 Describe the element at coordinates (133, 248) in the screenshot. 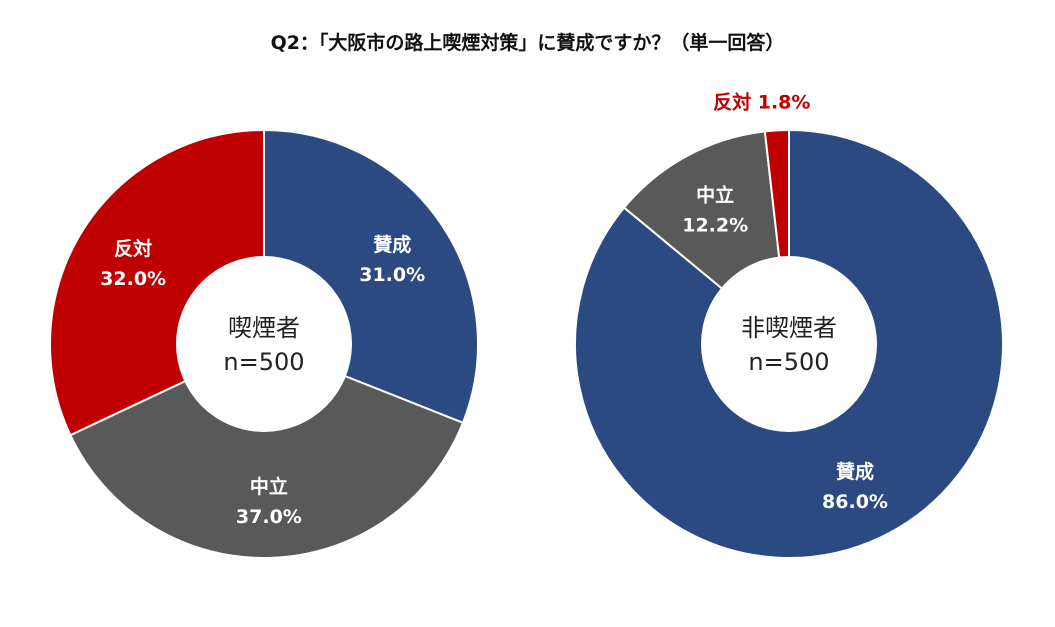

I see `slice-label-oppose: 反対` at that location.